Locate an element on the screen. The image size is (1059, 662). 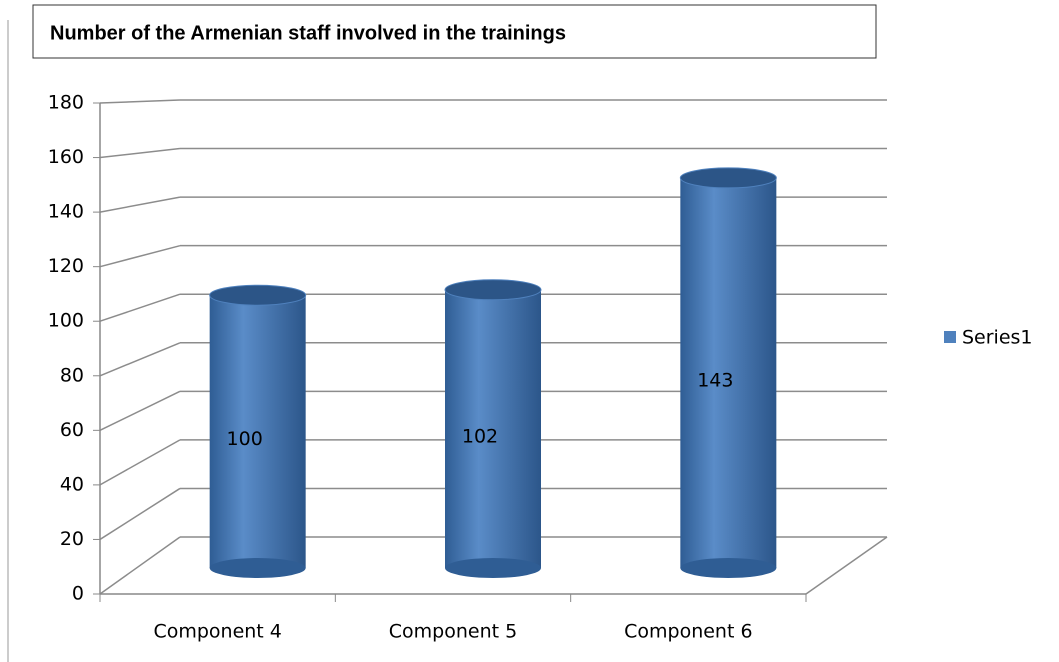
y-tick-label: 60 is located at coordinates (72, 430).